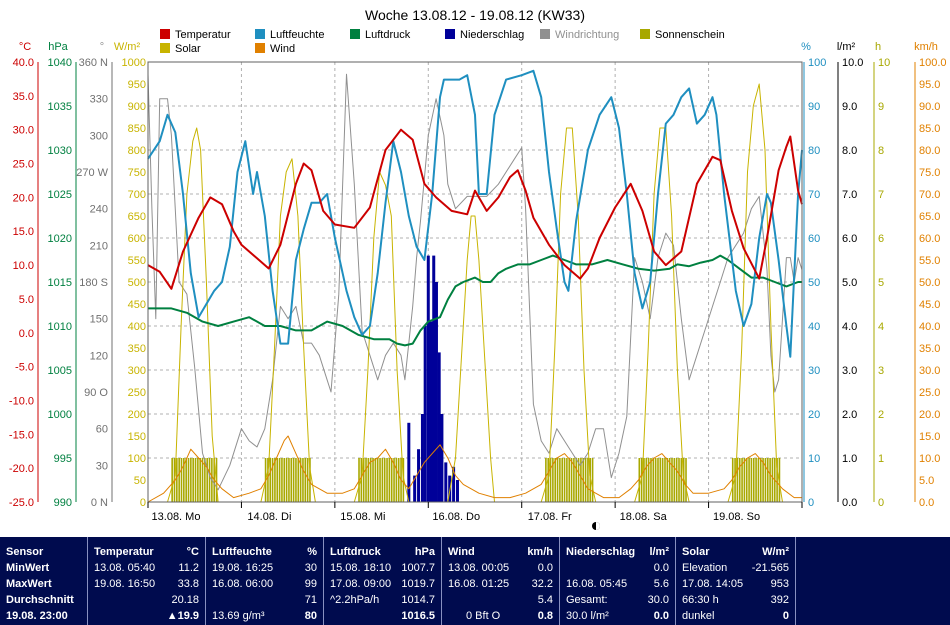 The image size is (950, 625). I want to click on axis-tick-label: 100, so click(817, 63).